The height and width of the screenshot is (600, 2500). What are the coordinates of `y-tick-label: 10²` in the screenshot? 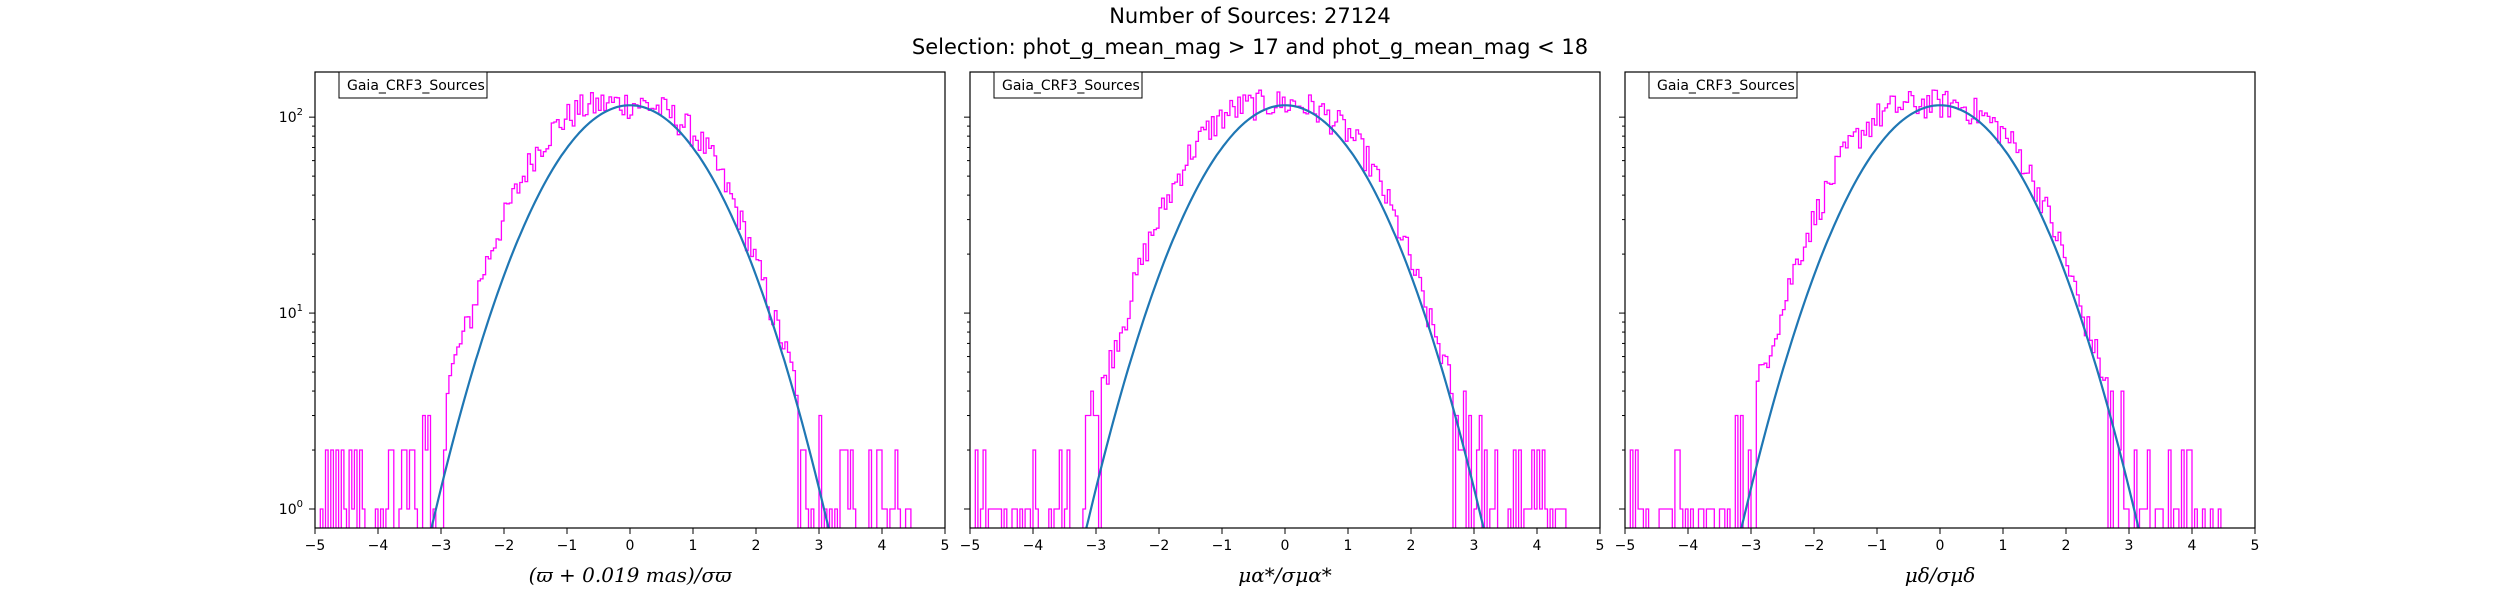 It's located at (291, 116).